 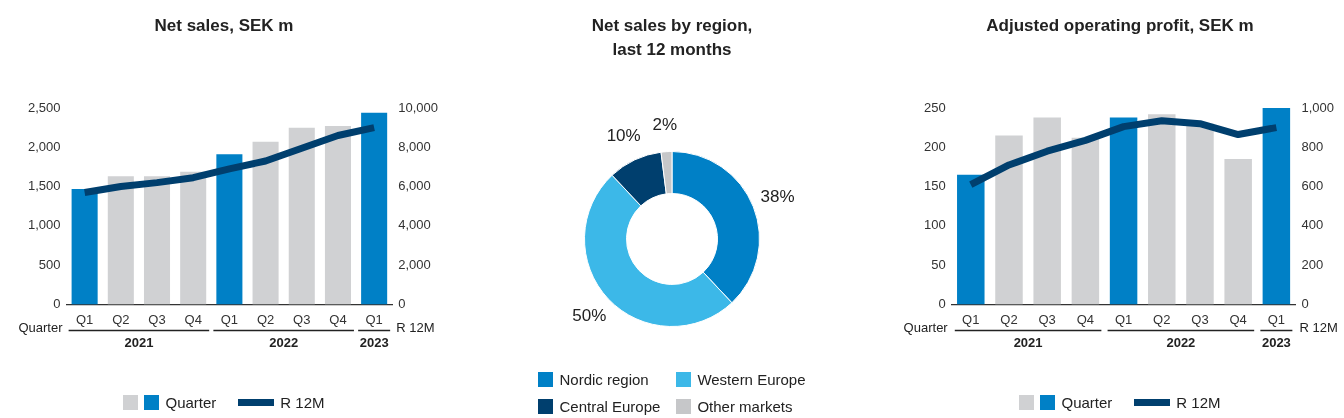 What do you see at coordinates (934, 107) in the screenshot?
I see `y-tick-label: 250` at bounding box center [934, 107].